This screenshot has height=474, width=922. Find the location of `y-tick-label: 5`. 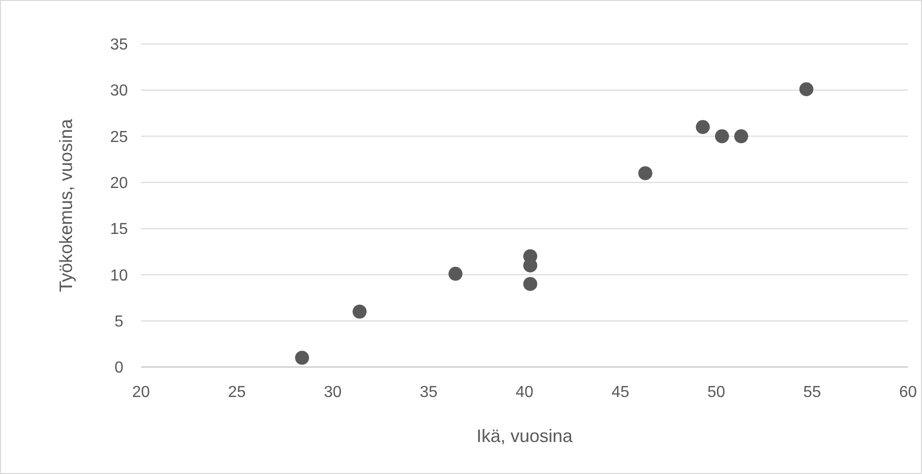

y-tick-label: 5 is located at coordinates (119, 321).